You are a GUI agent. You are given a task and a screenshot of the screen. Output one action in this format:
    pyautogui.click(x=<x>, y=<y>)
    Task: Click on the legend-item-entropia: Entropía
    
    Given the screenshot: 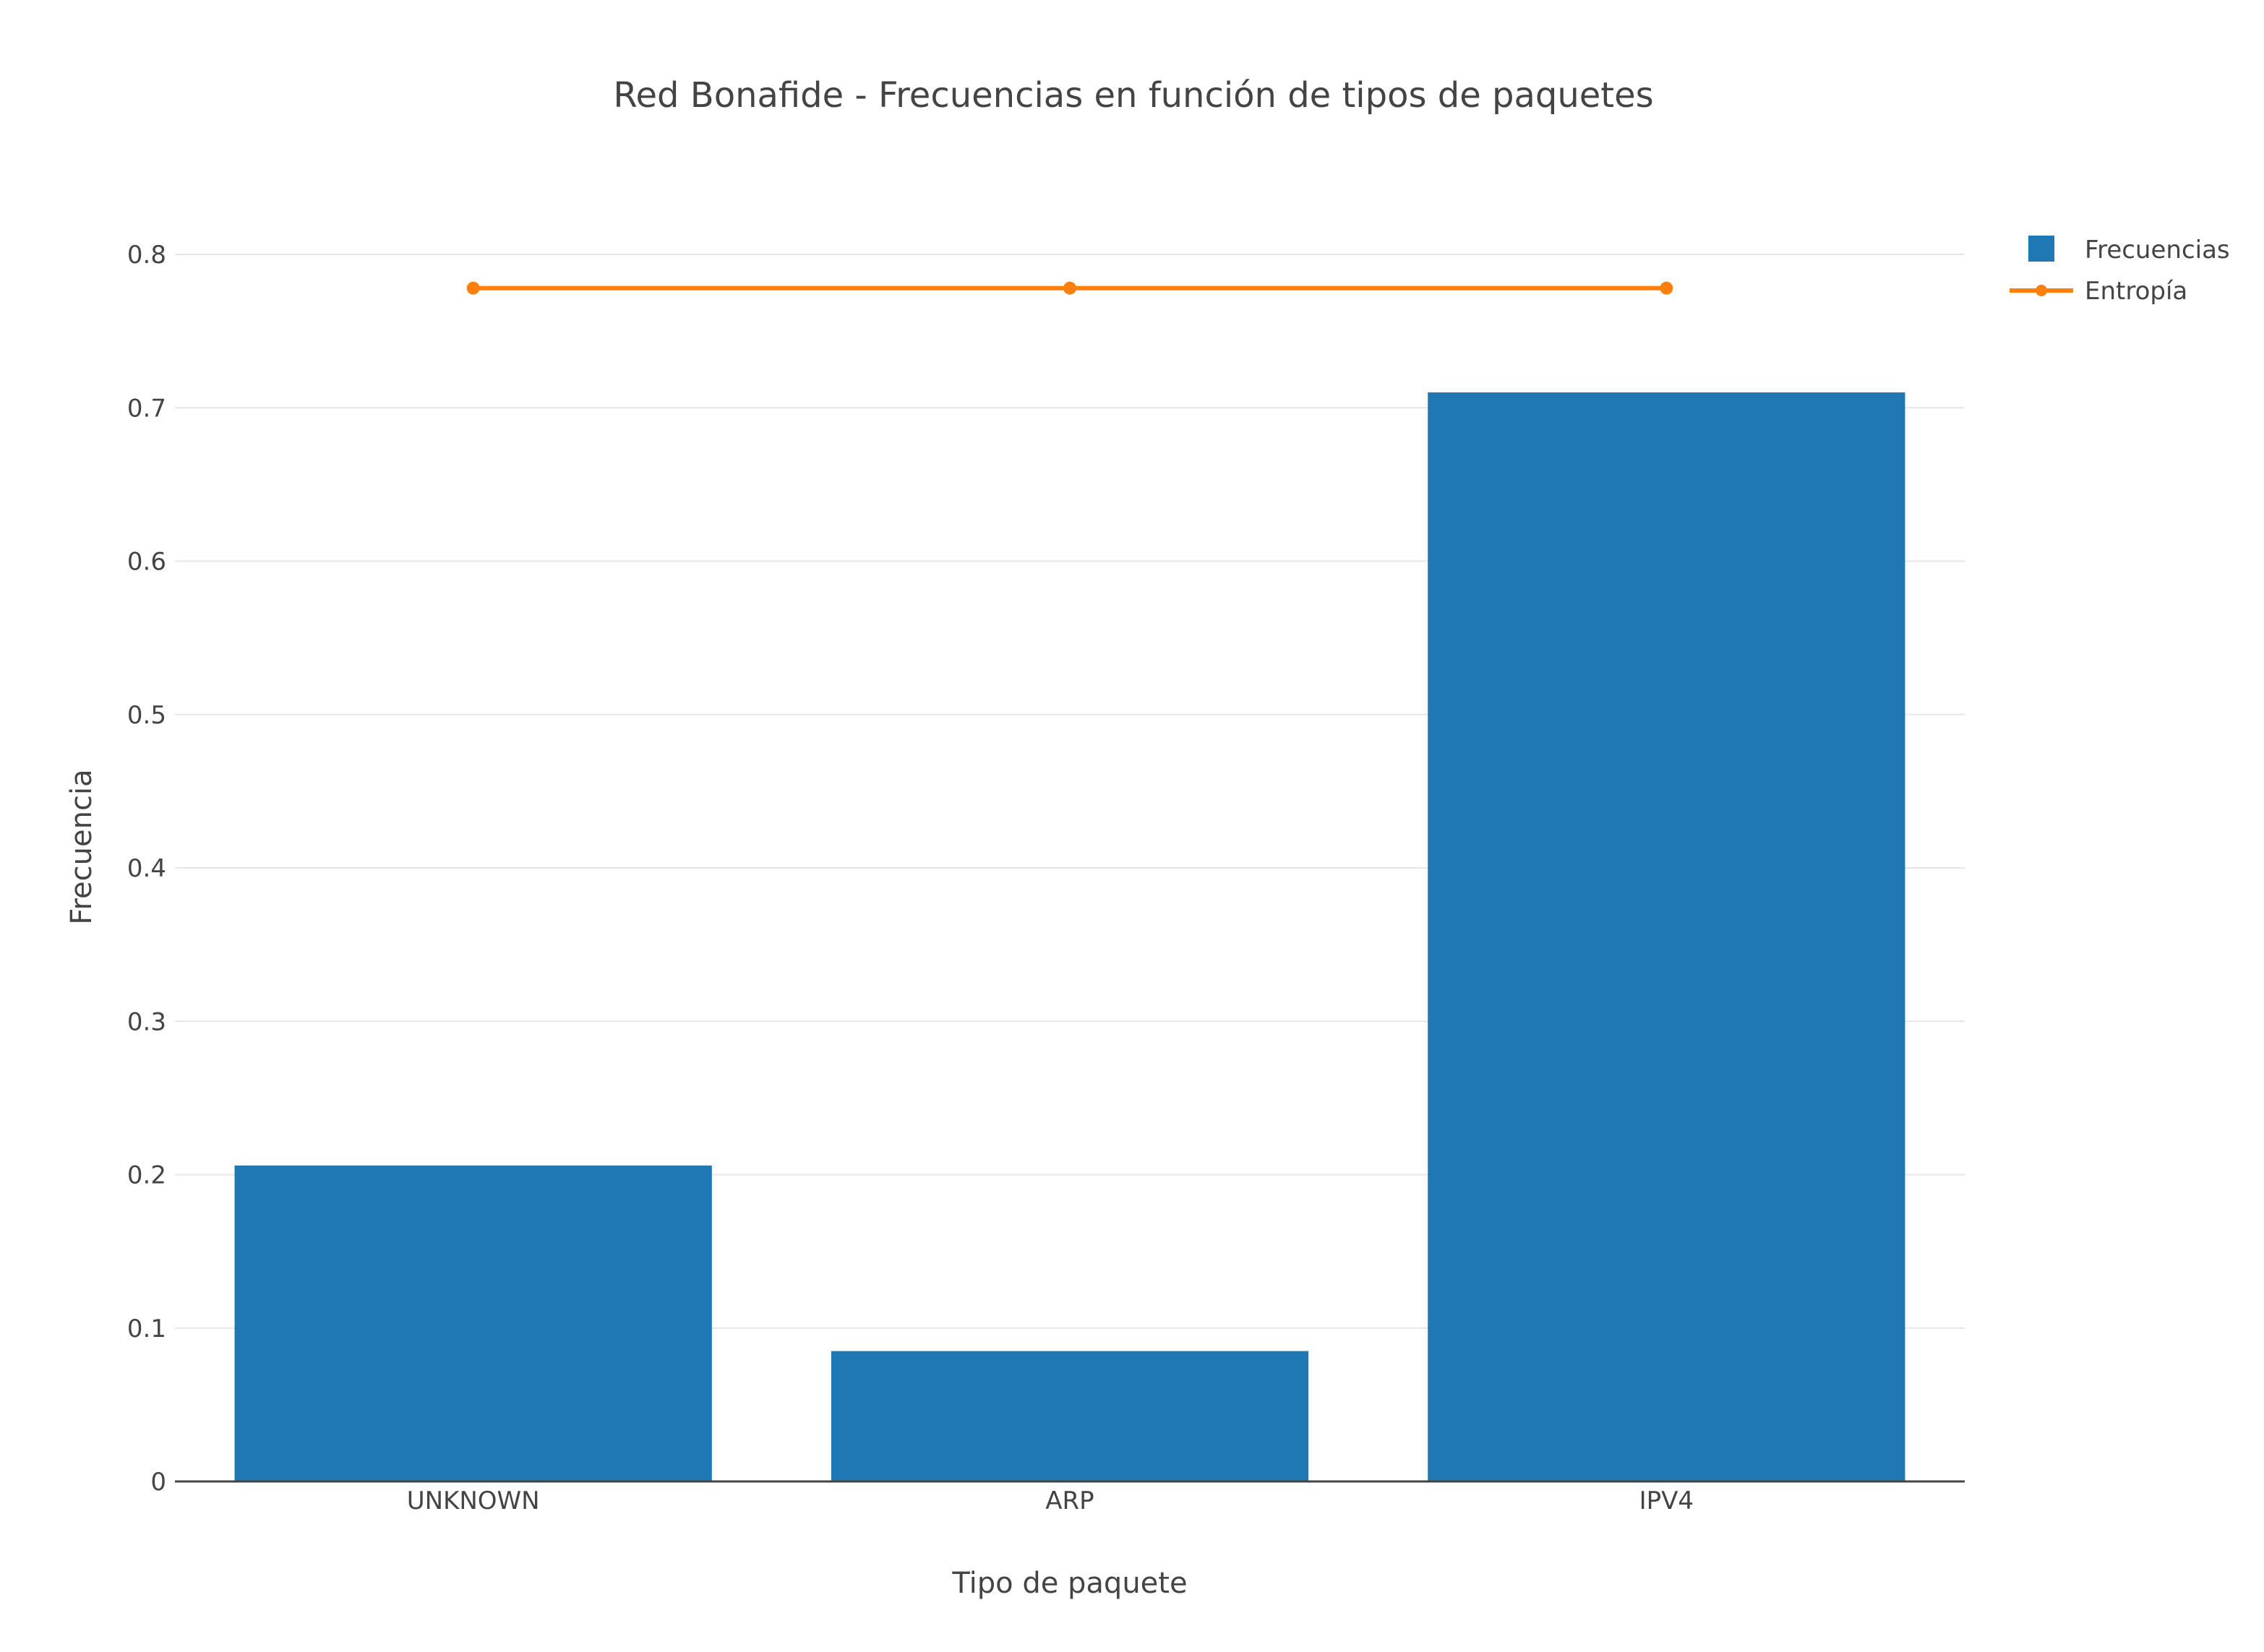 What is the action you would take?
    pyautogui.click(x=2098, y=291)
    